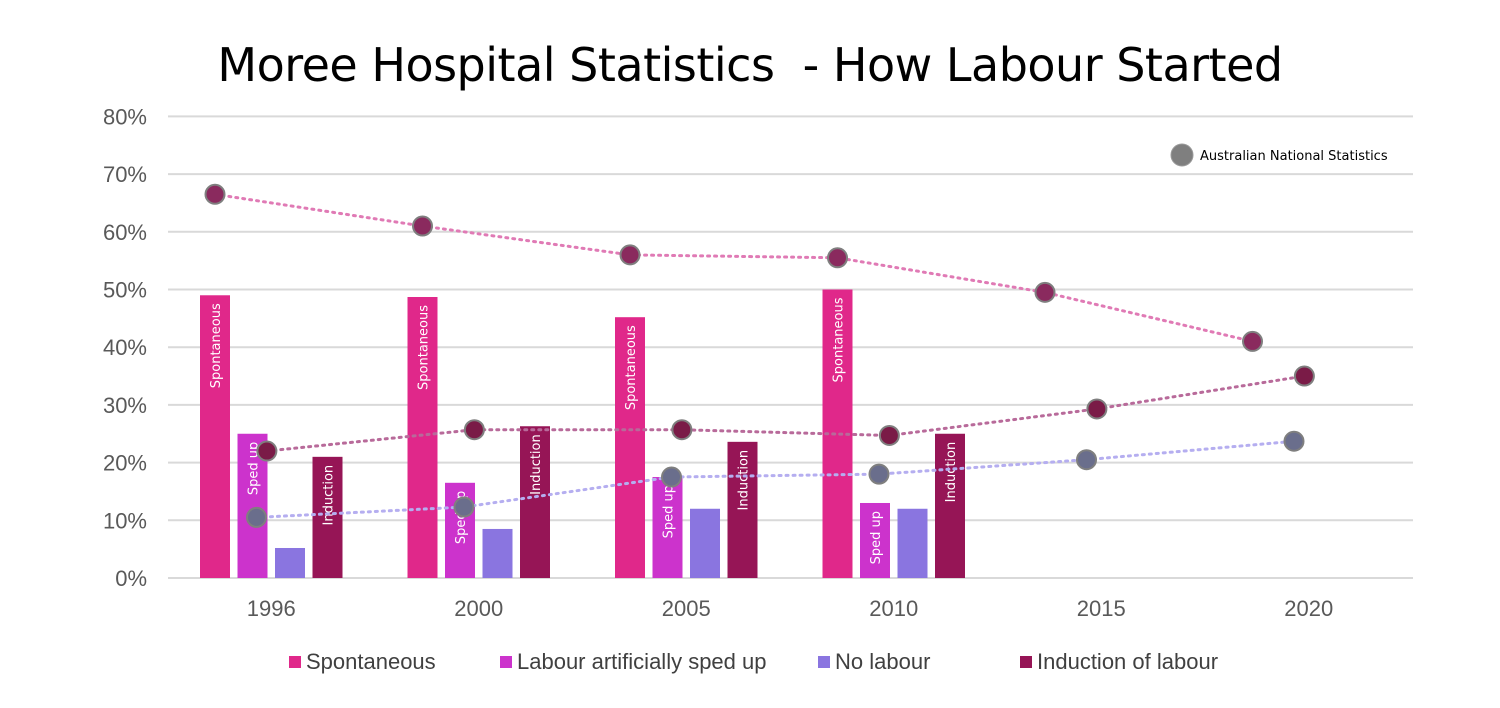 This screenshot has height=708, width=1500. I want to click on legend-label: No labour, so click(882, 661).